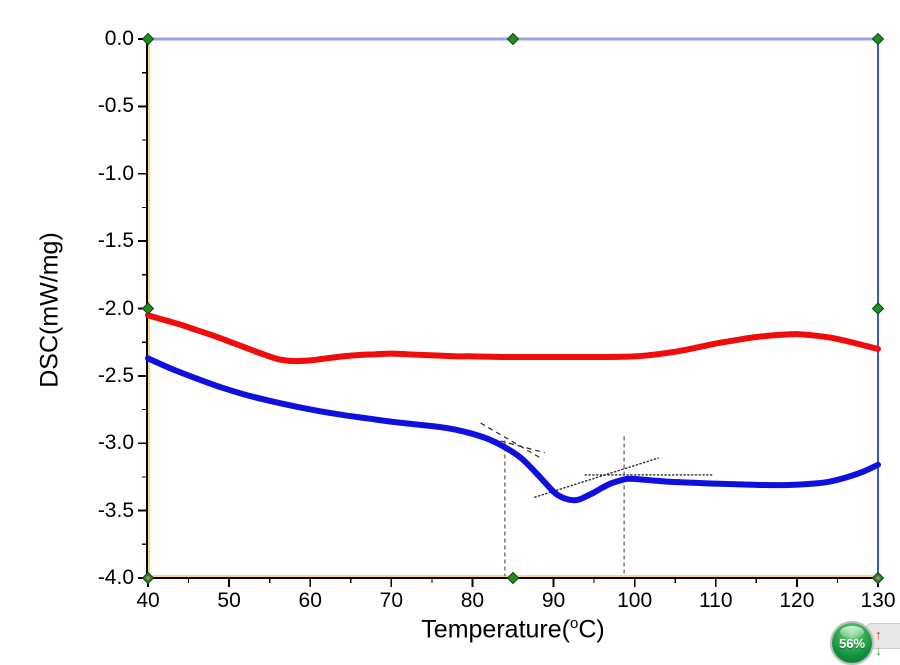 The width and height of the screenshot is (900, 665). What do you see at coordinates (635, 600) in the screenshot?
I see `x-tick-label: 100` at bounding box center [635, 600].